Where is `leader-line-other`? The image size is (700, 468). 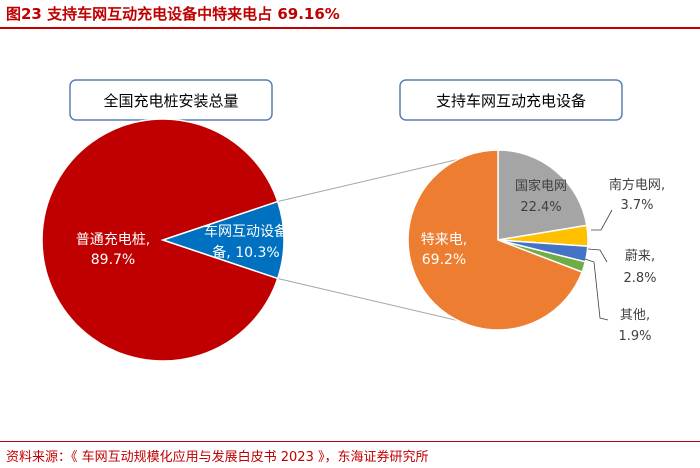 leader-line-other is located at coordinates (596, 289).